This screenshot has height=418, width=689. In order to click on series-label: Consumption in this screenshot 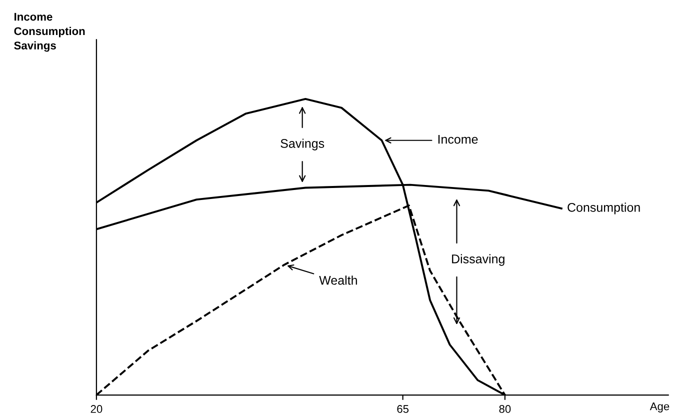, I will do `click(604, 208)`.